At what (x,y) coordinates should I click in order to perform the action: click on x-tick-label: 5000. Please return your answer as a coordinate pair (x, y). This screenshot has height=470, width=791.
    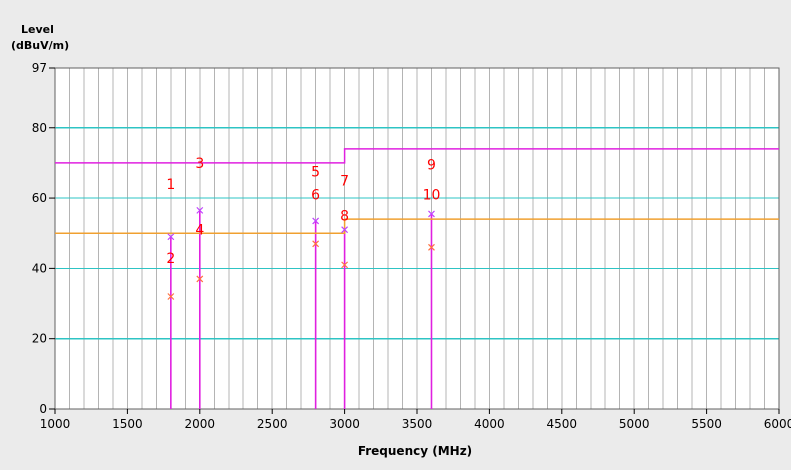
    Looking at the image, I should click on (634, 424).